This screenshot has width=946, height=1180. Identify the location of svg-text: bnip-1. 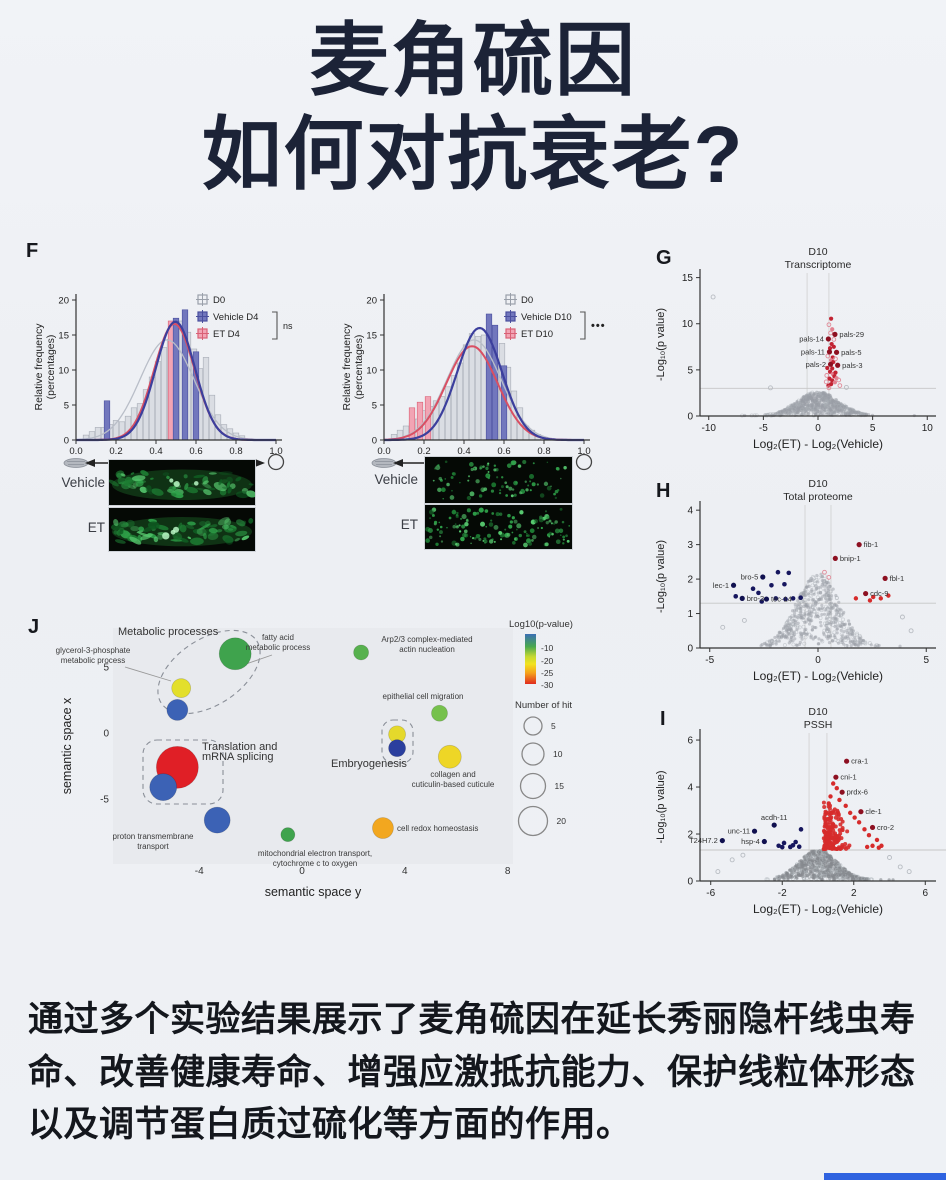
(850, 558).